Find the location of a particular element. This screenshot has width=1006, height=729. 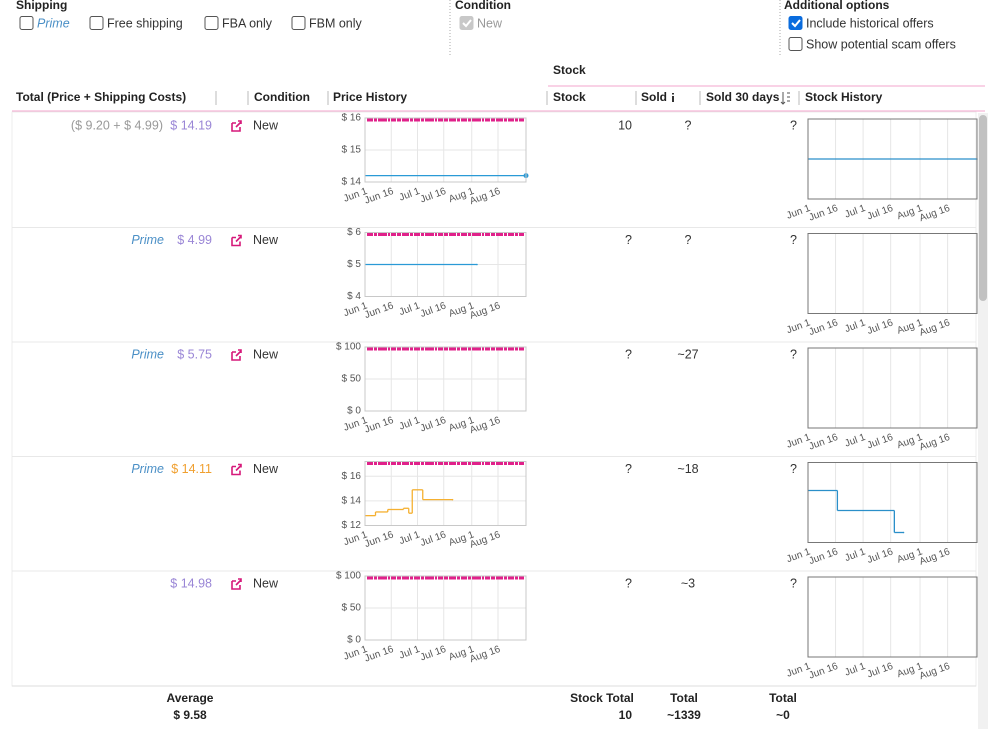

y-tick-label: $ 15 is located at coordinates (352, 150).